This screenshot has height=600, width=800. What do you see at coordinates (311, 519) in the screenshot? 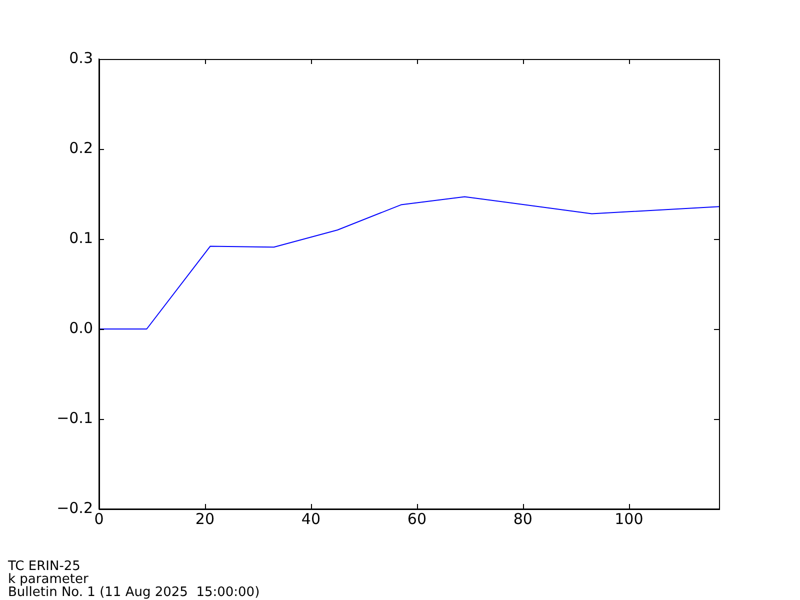
I see `x-tick-label: 40` at bounding box center [311, 519].